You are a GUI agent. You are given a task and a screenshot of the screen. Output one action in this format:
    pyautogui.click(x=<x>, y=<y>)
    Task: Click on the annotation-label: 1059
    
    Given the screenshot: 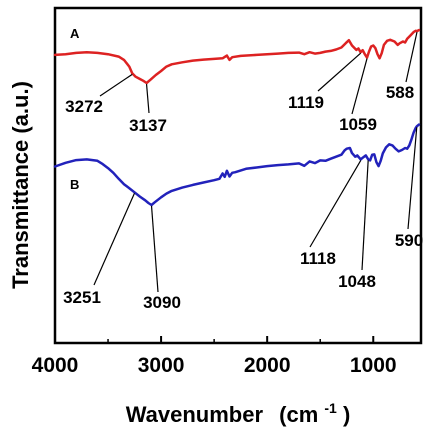 What is the action you would take?
    pyautogui.click(x=358, y=124)
    